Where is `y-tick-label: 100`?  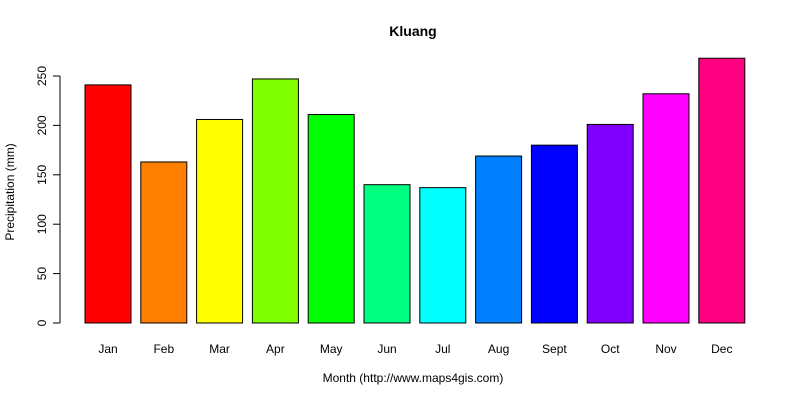 y-tick-label: 100 is located at coordinates (42, 224).